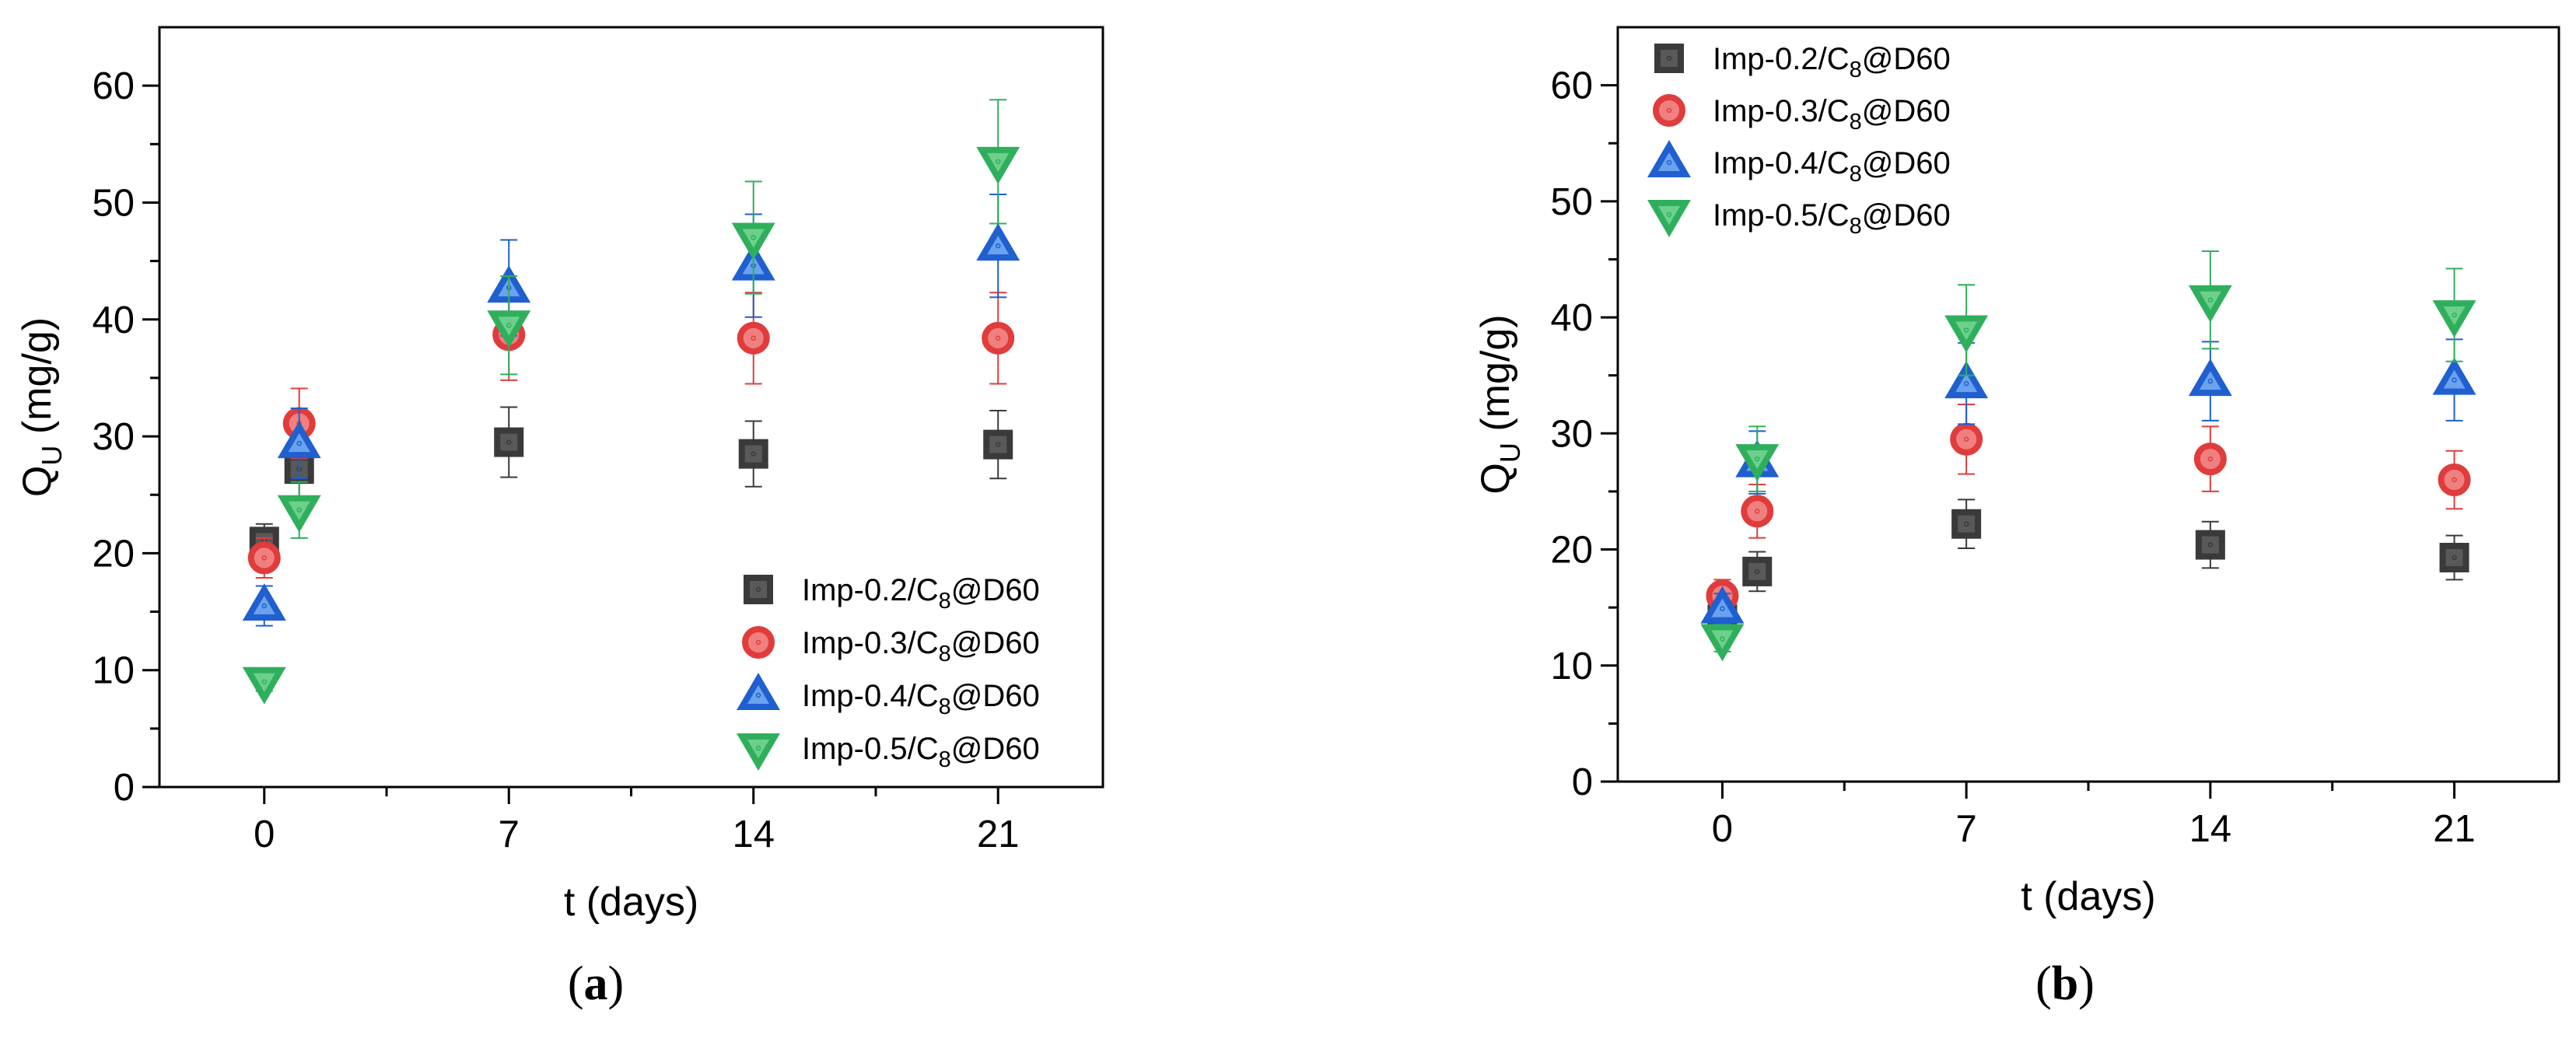 Image resolution: width=2576 pixels, height=1039 pixels. Describe the element at coordinates (265, 834) in the screenshot. I see `x-tick-label: 0` at that location.